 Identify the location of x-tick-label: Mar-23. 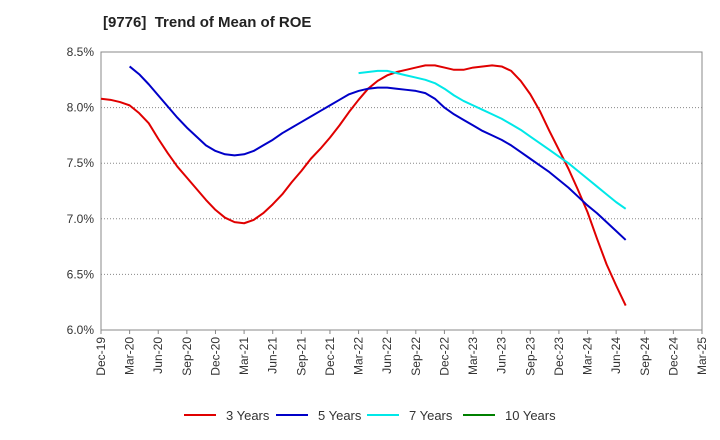
(473, 356).